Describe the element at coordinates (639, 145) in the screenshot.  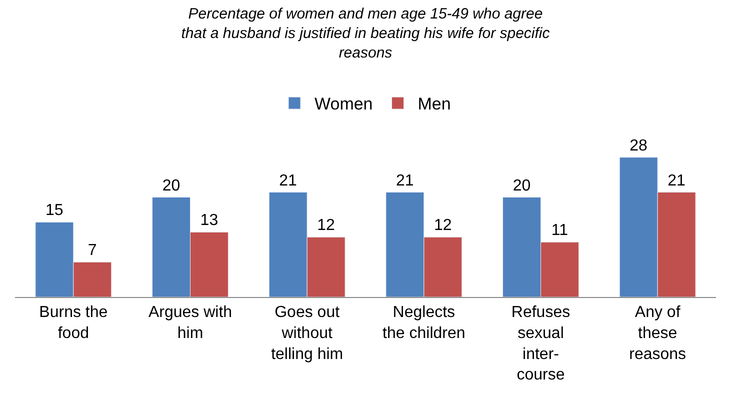
I see `data-label: 28` at that location.